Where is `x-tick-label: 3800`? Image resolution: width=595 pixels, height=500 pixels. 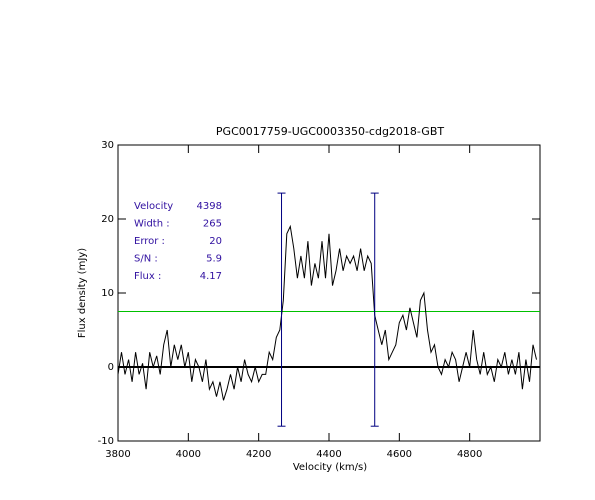
x-tick-label: 3800 is located at coordinates (117, 454).